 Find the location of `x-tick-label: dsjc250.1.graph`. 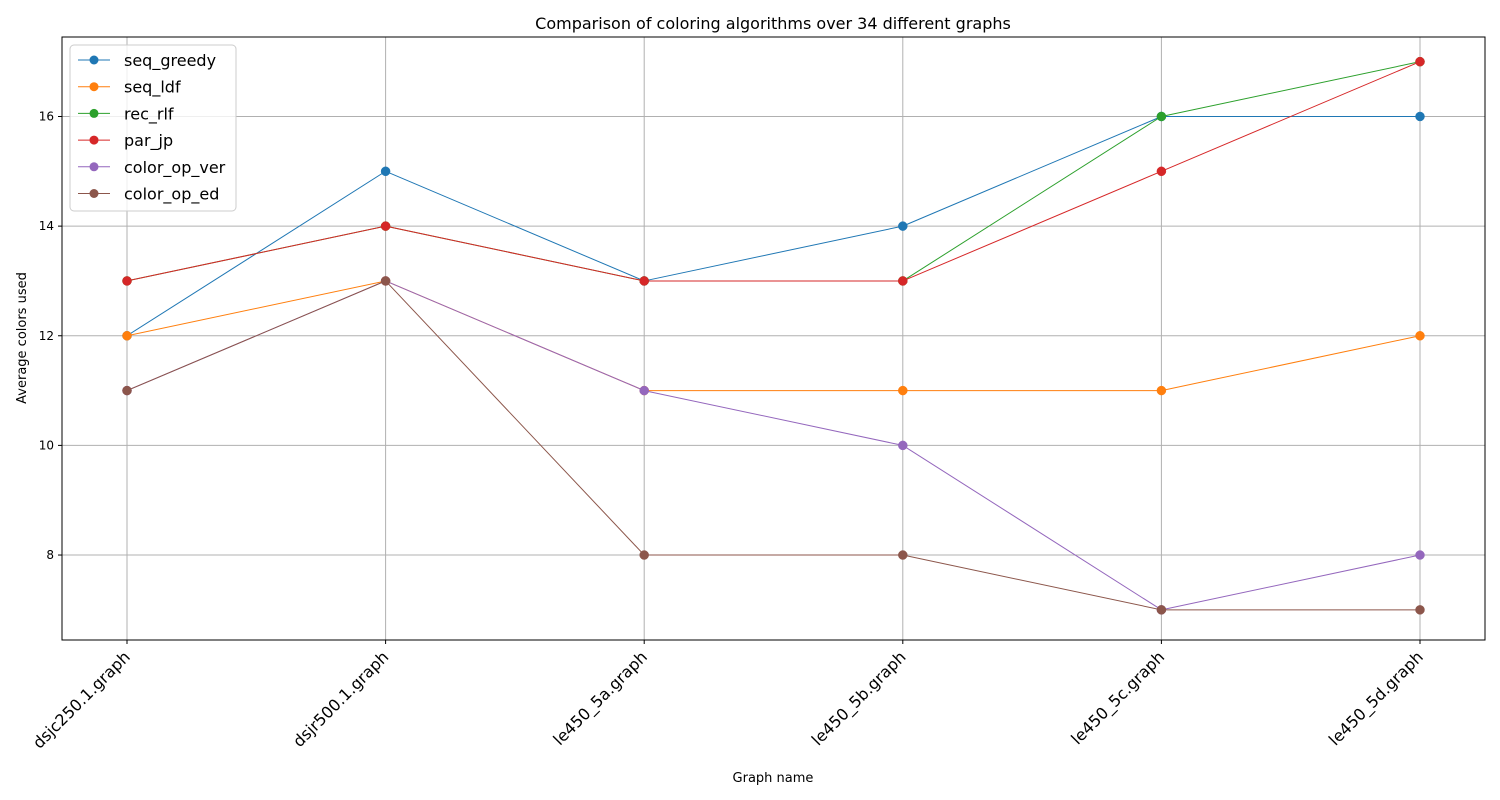

x-tick-label: dsjc250.1.graph is located at coordinates (81, 699).